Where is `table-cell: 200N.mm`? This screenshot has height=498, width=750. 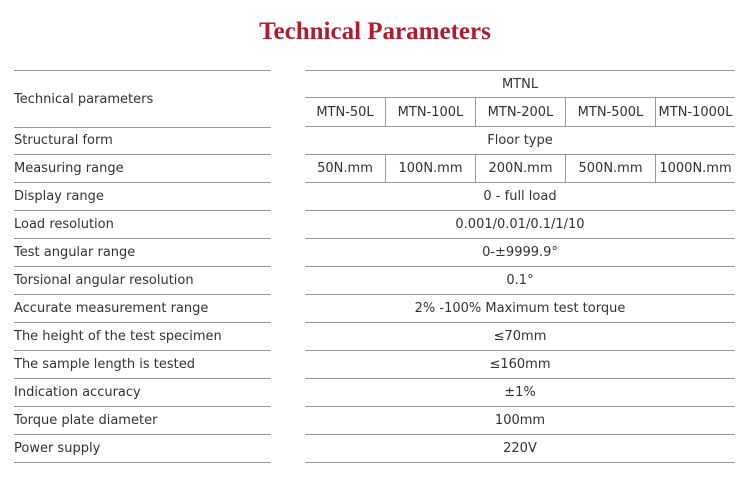
table-cell: 200N.mm is located at coordinates (520, 168).